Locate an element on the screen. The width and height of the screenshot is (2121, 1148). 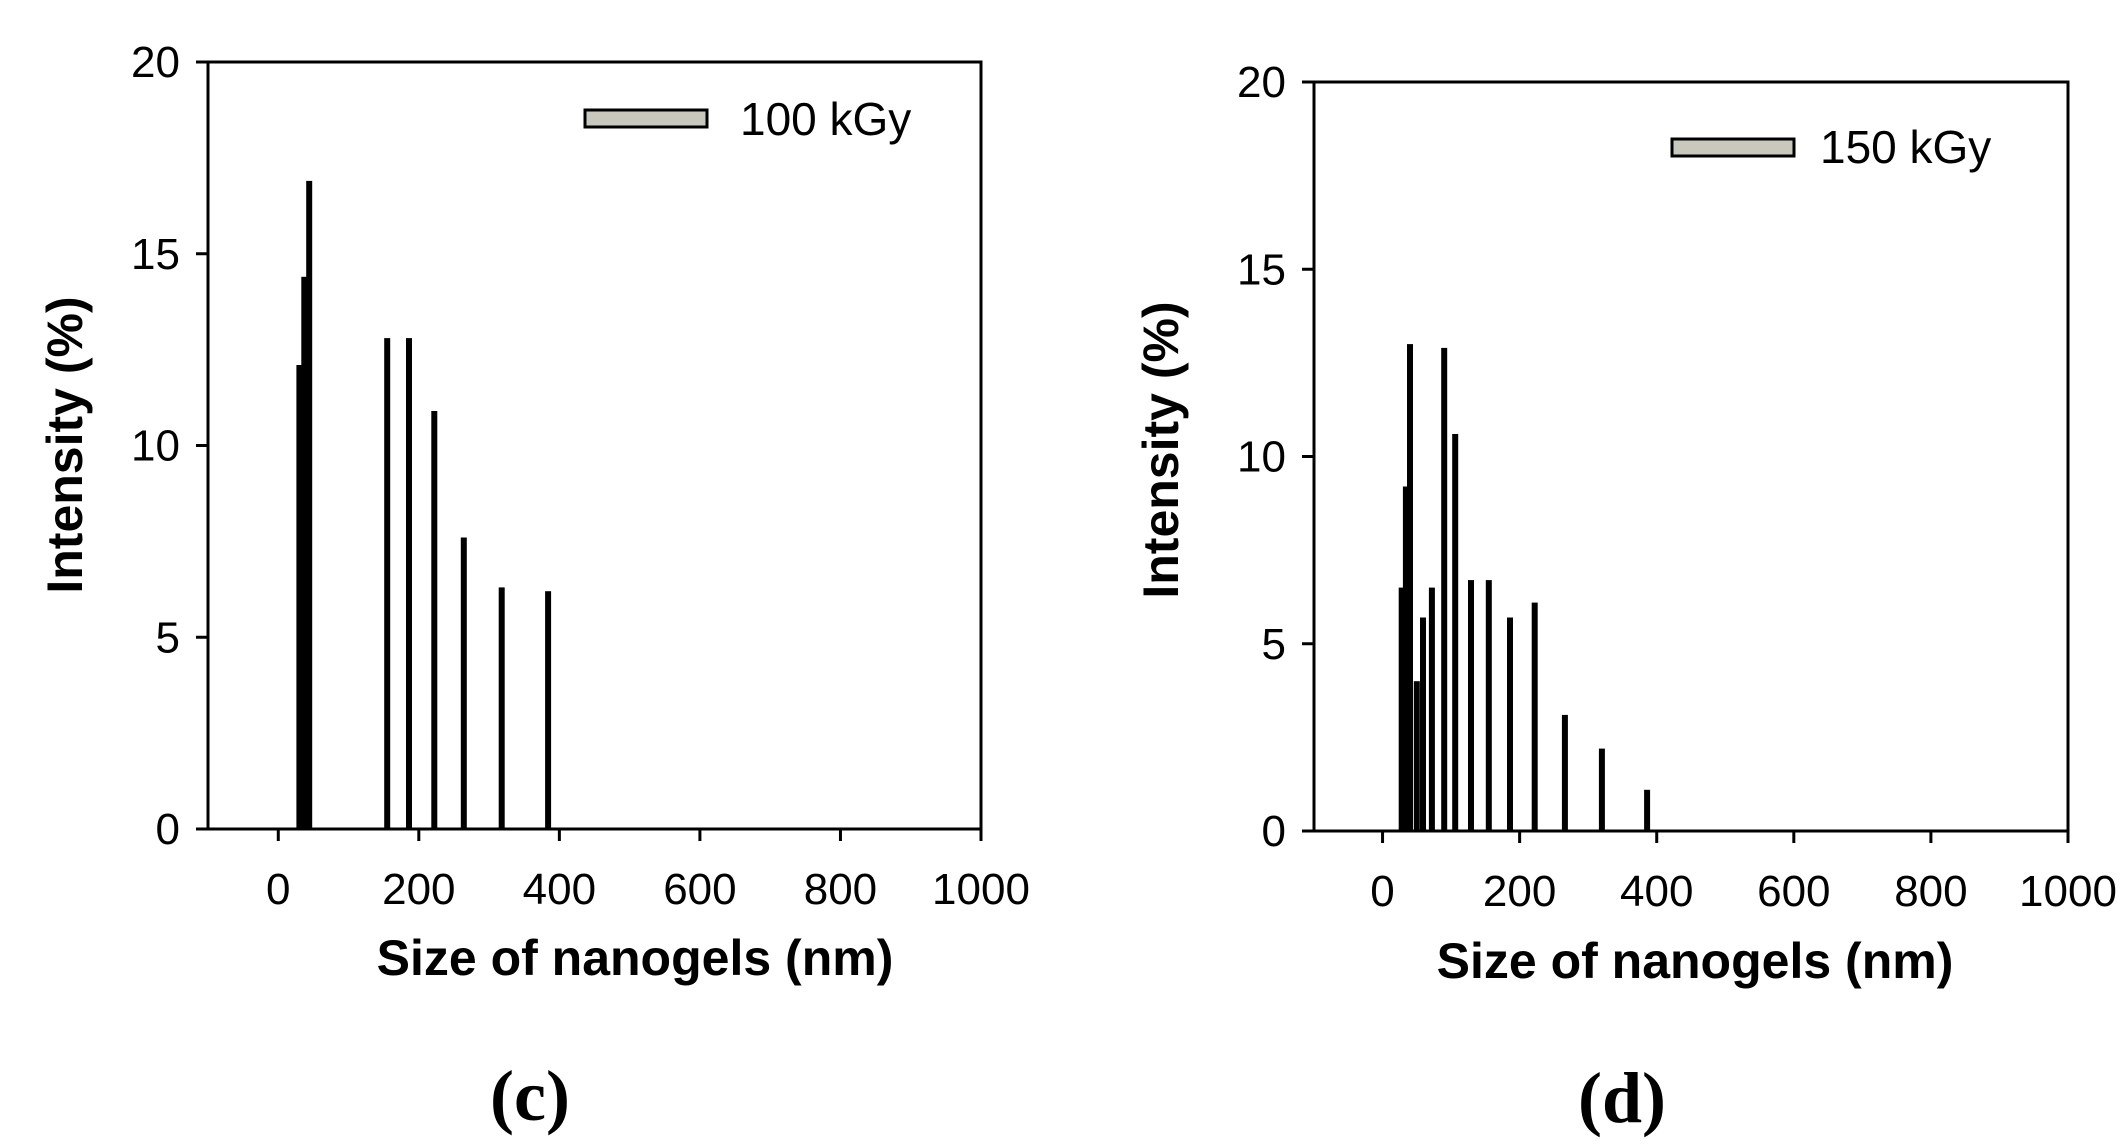
chart-c-legend: 100 kGy is located at coordinates (747, 119).